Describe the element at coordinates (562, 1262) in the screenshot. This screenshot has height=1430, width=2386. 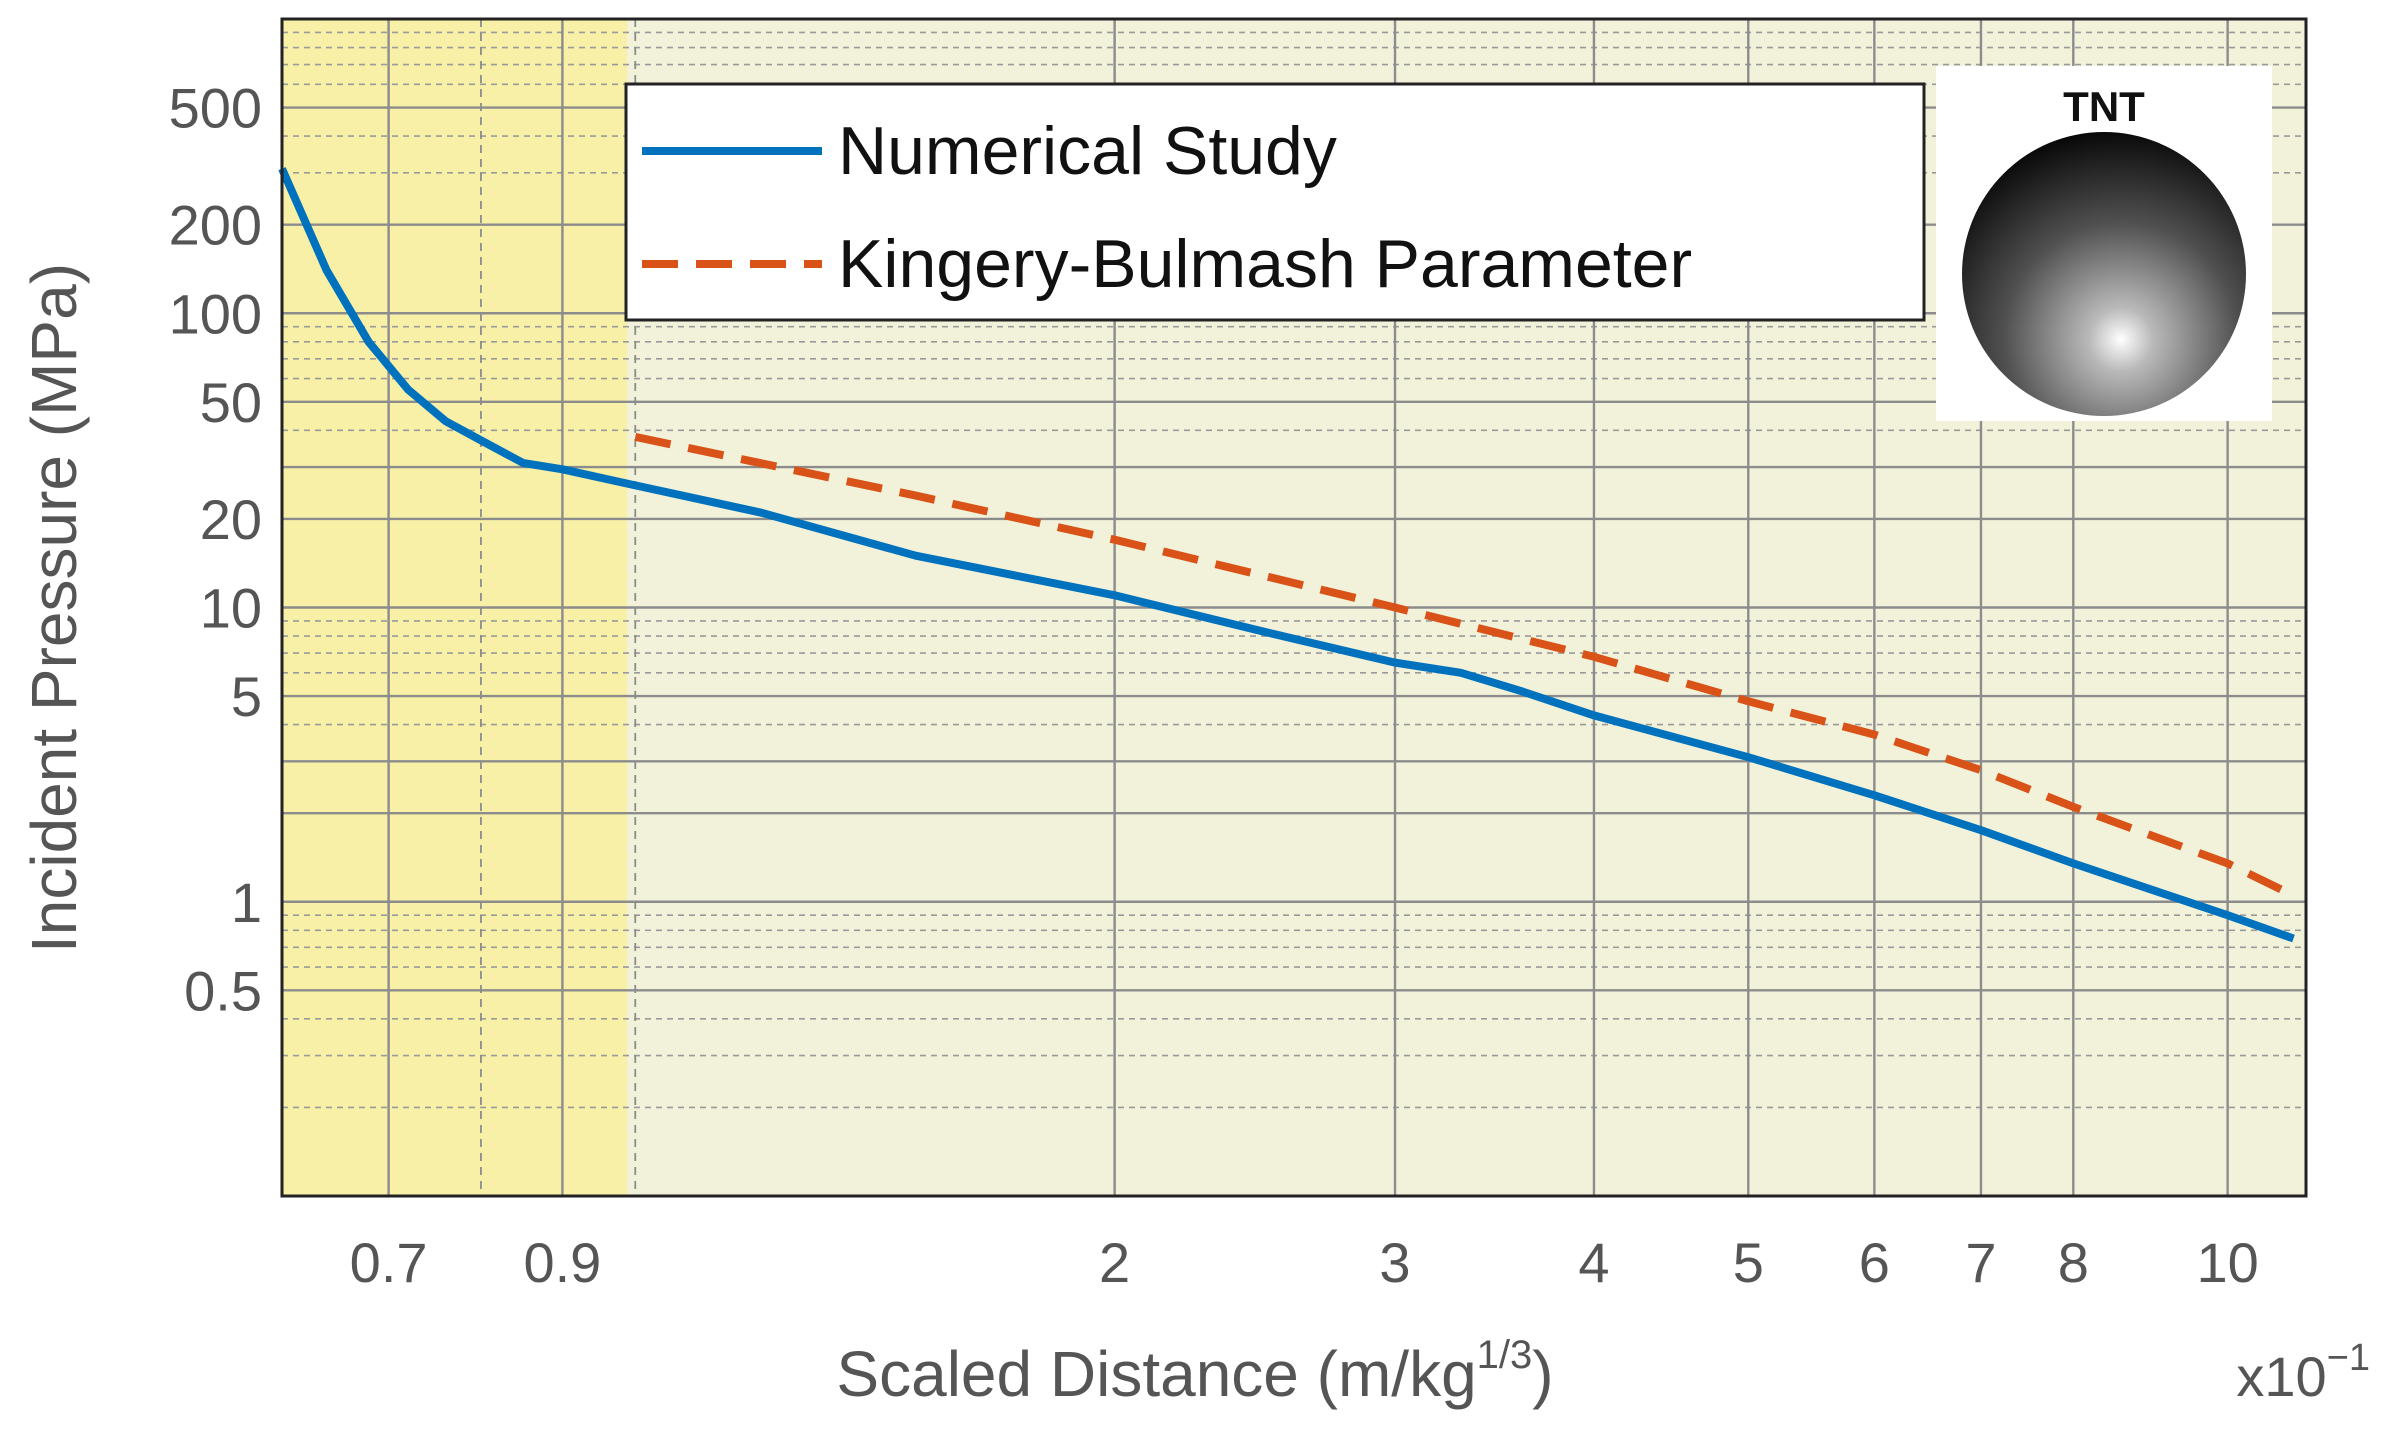
I see `x-tick-label: 0.9` at that location.